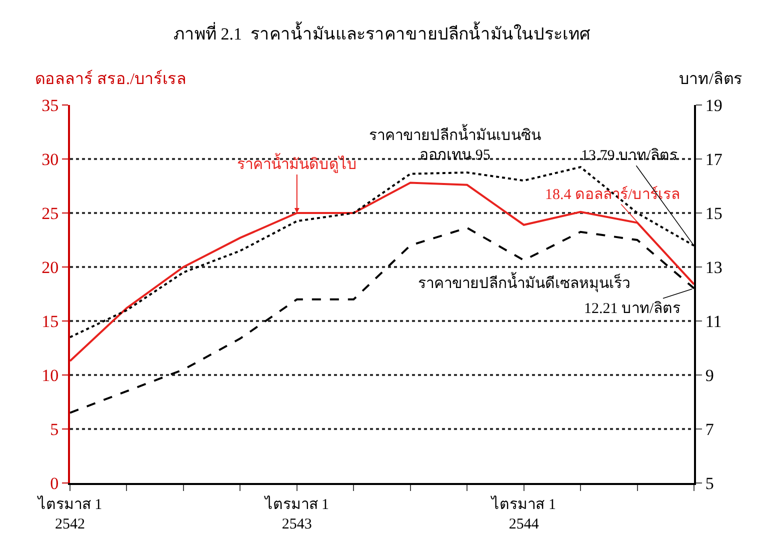 Image resolution: width=764 pixels, height=553 pixels. Describe the element at coordinates (632, 308) in the screenshot. I see `data-label: 12.21 บาท/ลิตร` at that location.